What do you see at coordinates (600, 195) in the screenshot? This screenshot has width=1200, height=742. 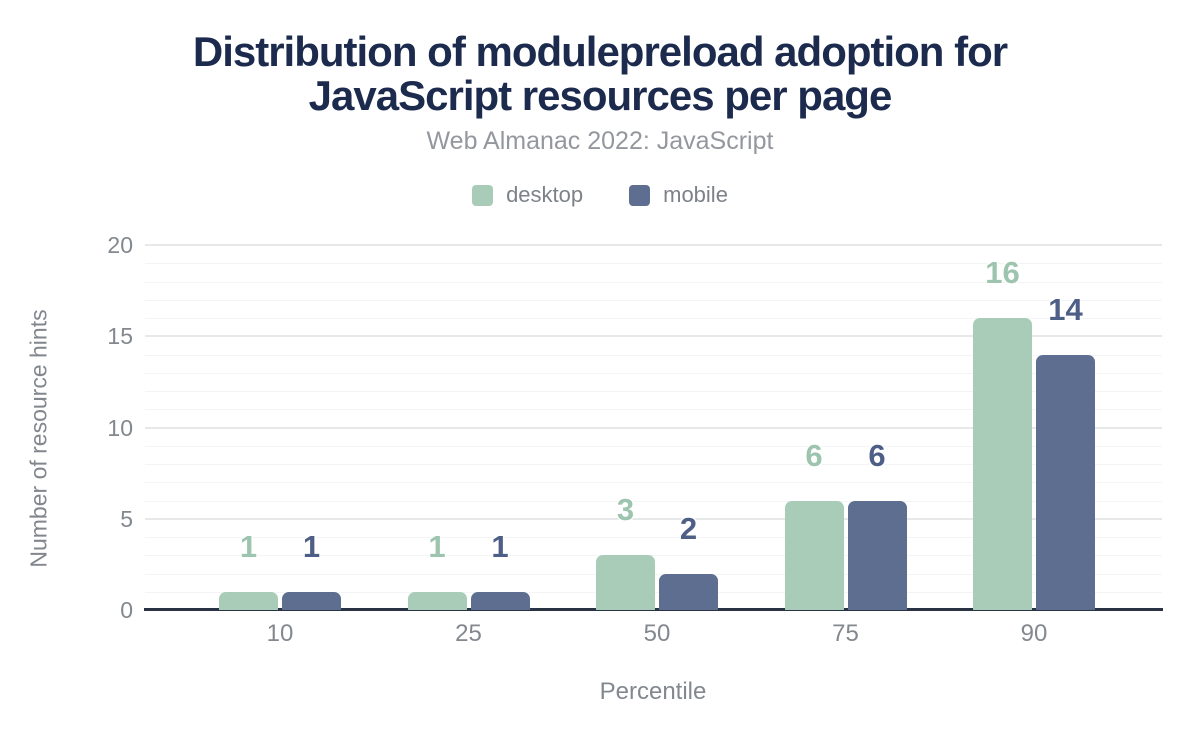 I see `legend: desktop mobile` at bounding box center [600, 195].